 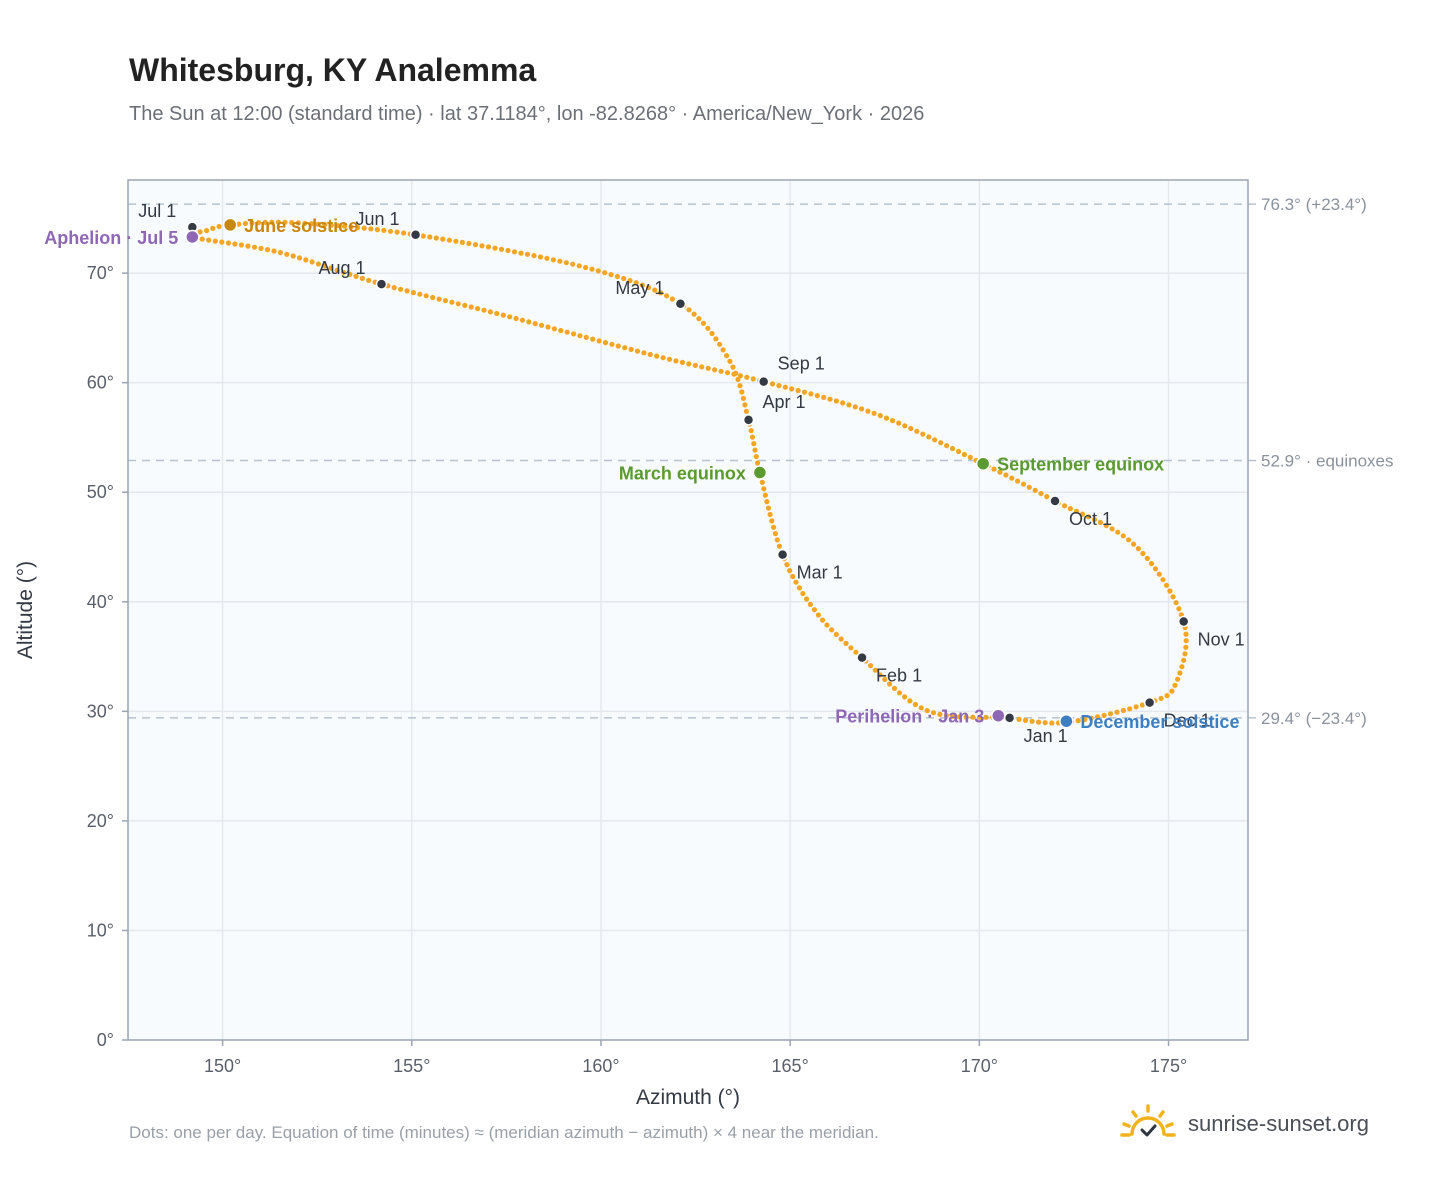 What do you see at coordinates (979, 1066) in the screenshot?
I see `x-tick-label: 170°` at bounding box center [979, 1066].